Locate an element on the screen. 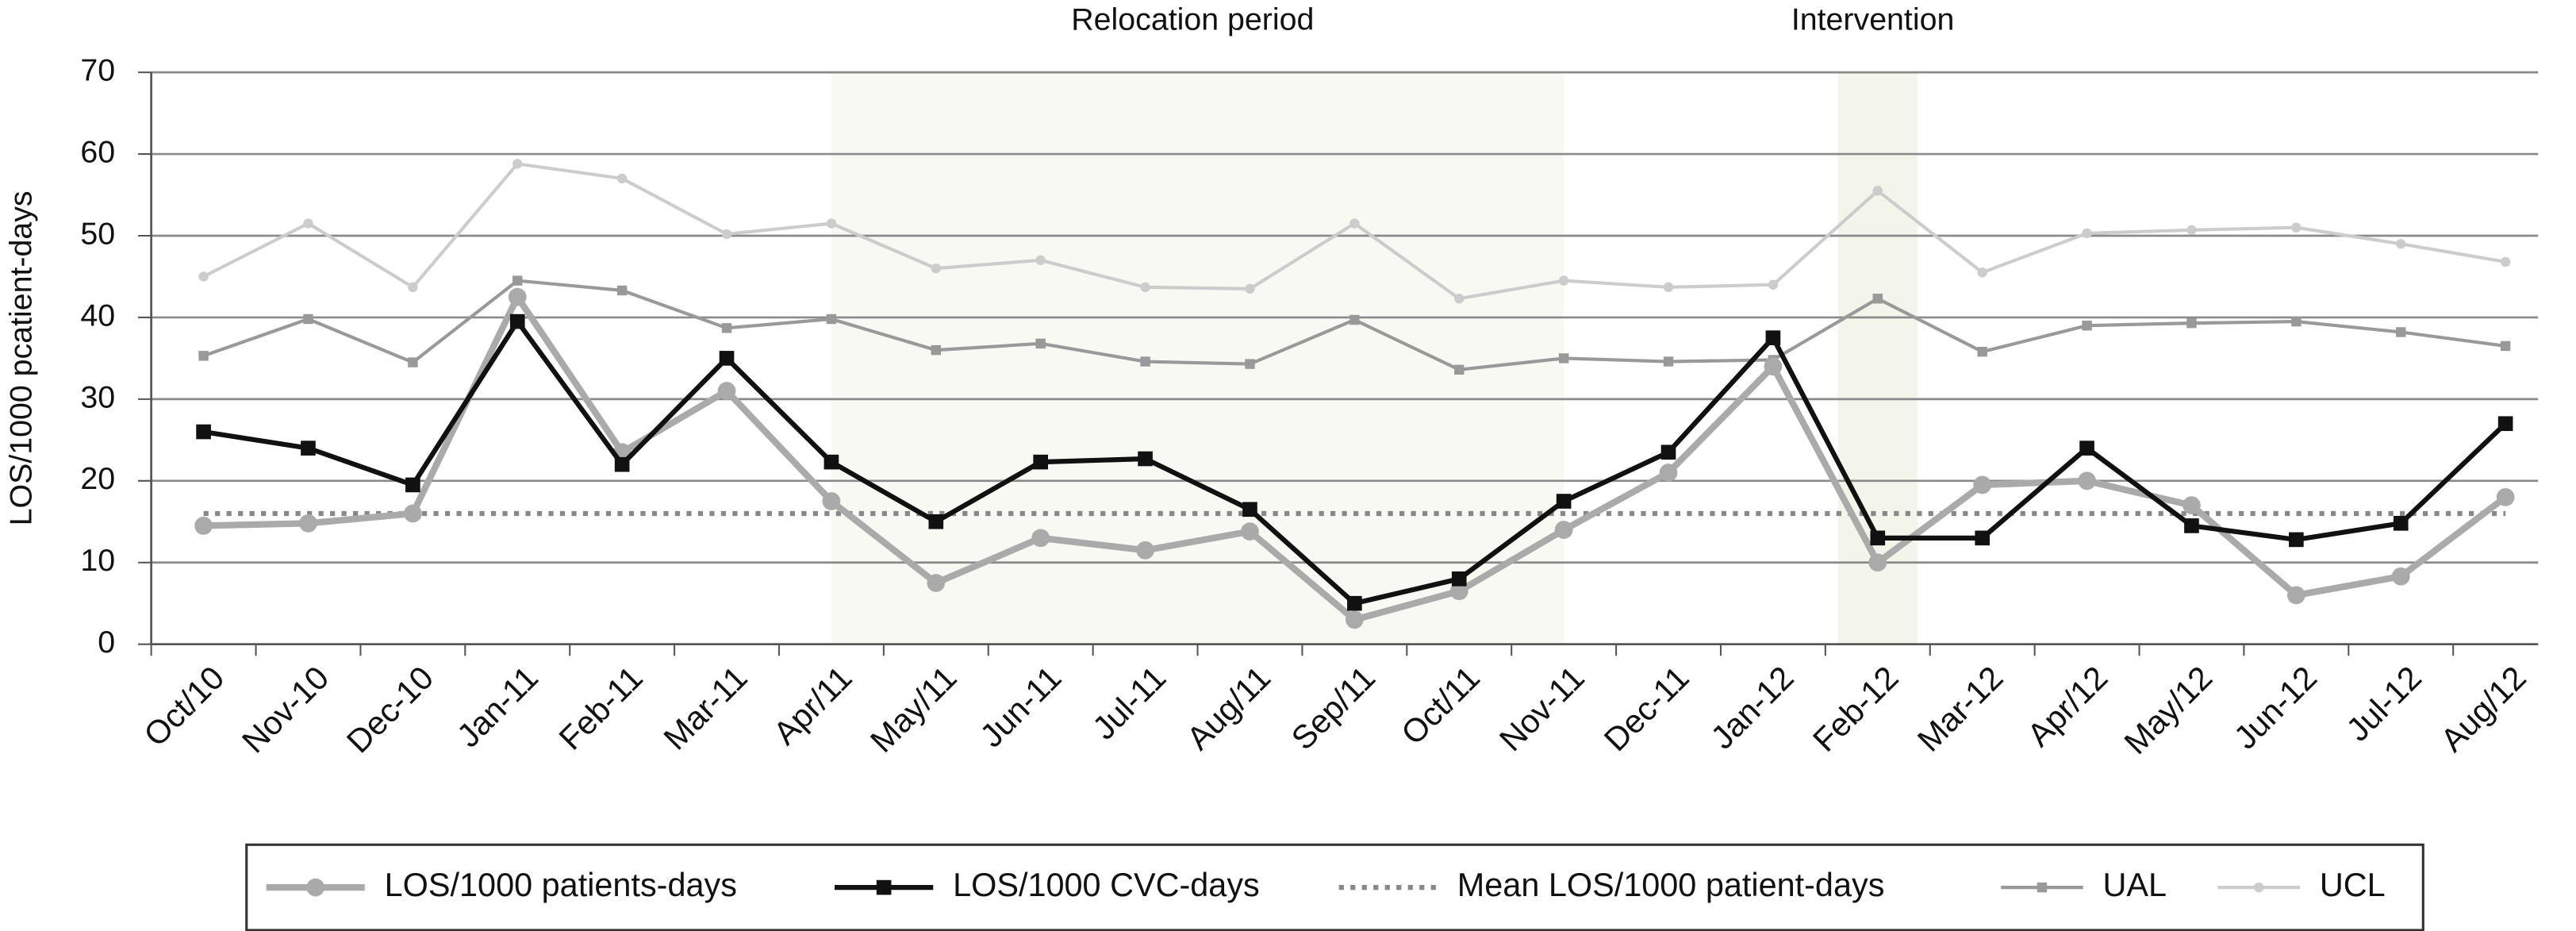 The image size is (2576, 931). x-tick-label: Jun-11 is located at coordinates (1021, 707).